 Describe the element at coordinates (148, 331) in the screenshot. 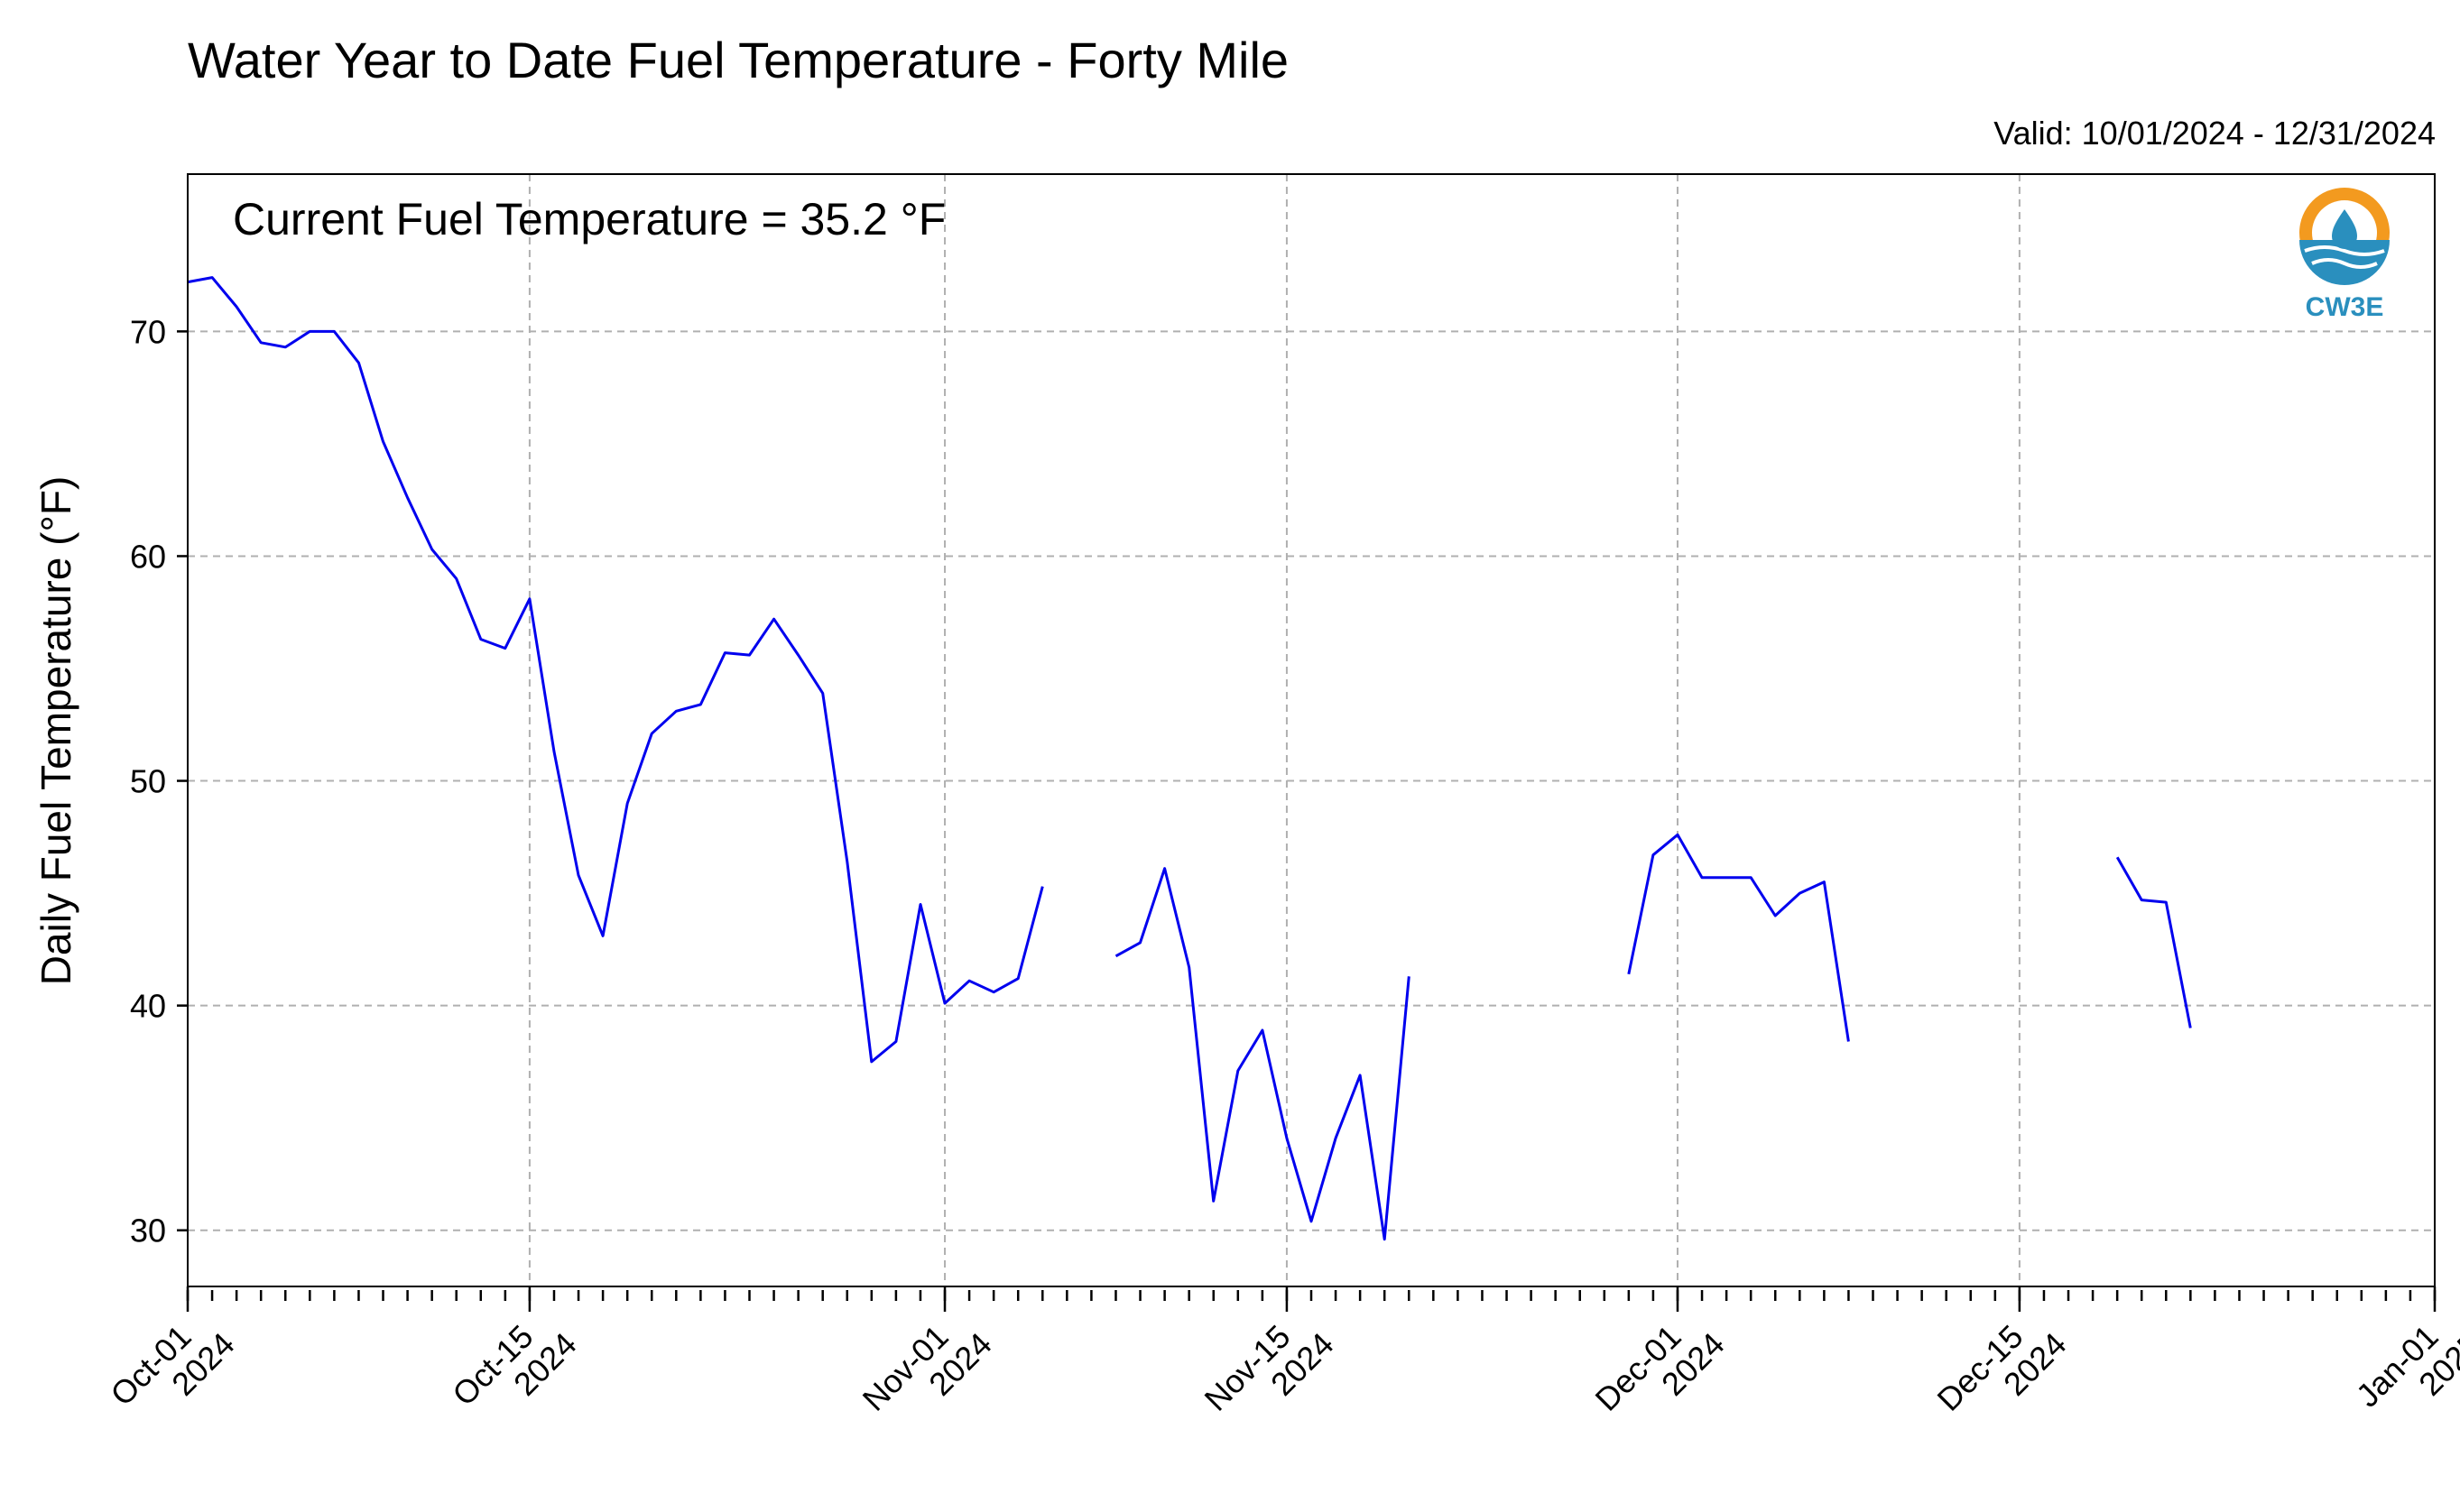

I see `y-tick-label: 70` at that location.